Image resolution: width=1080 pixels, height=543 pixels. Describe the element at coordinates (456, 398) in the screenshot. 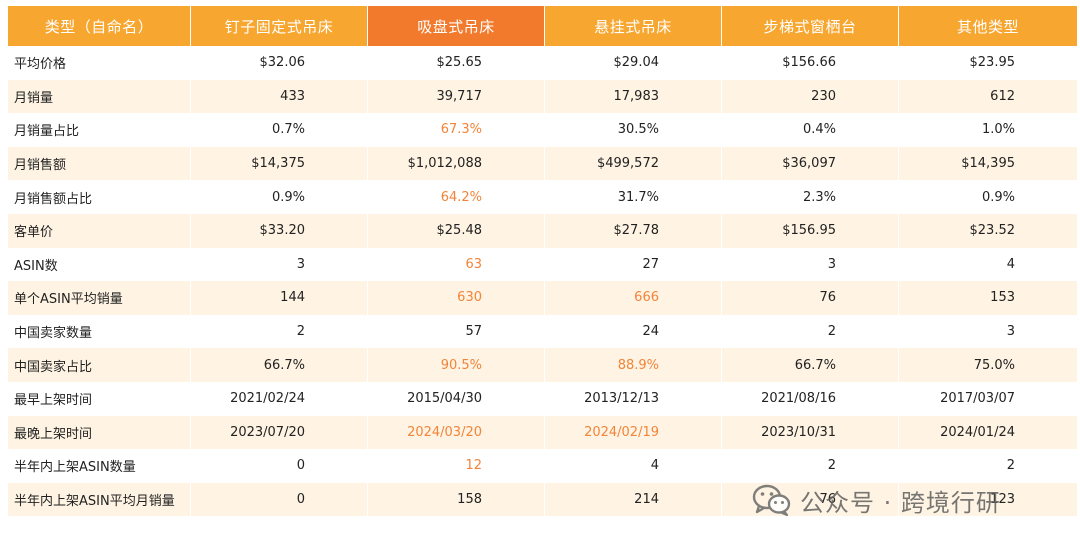

I see `table-cell: 2015/04/30` at that location.